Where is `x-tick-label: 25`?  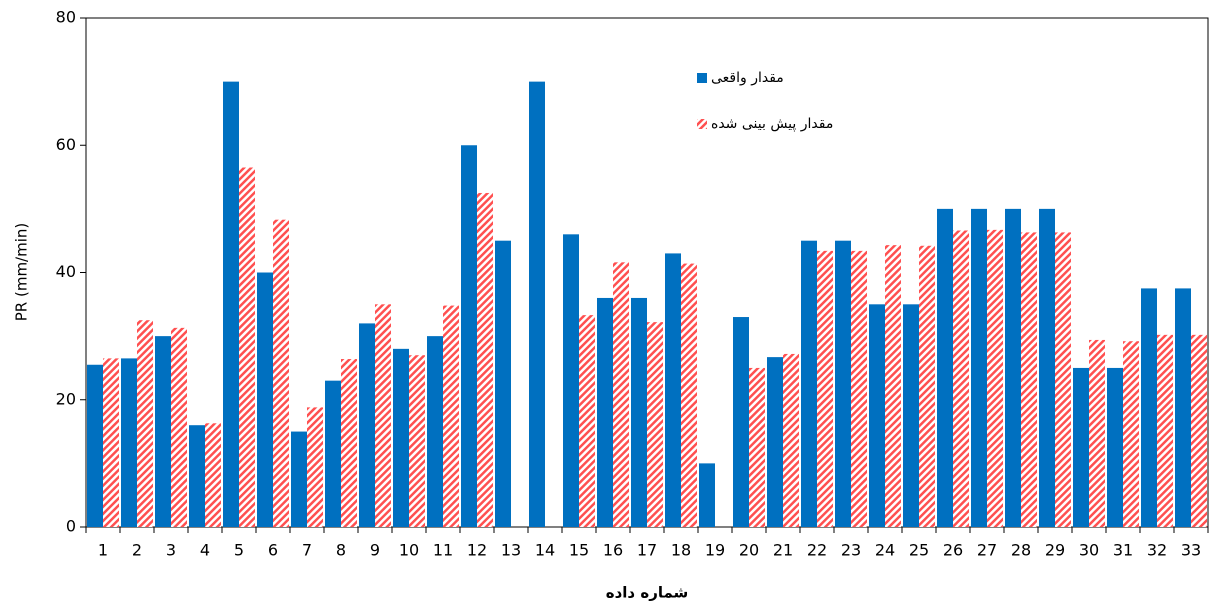 x-tick-label: 25 is located at coordinates (919, 550).